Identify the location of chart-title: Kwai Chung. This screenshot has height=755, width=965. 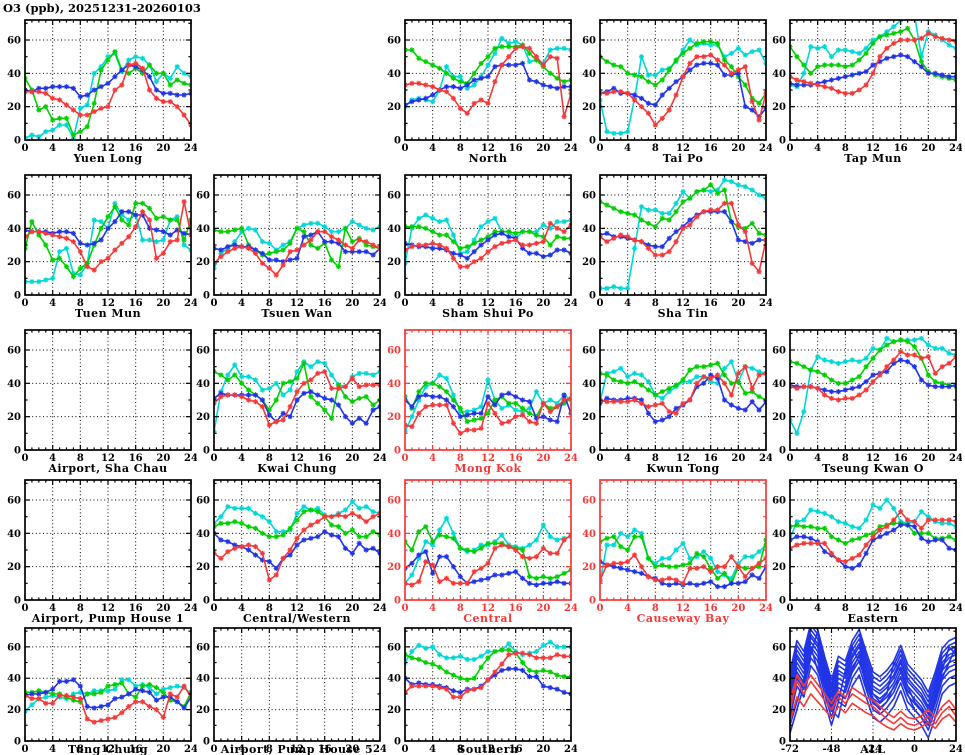
(297, 468).